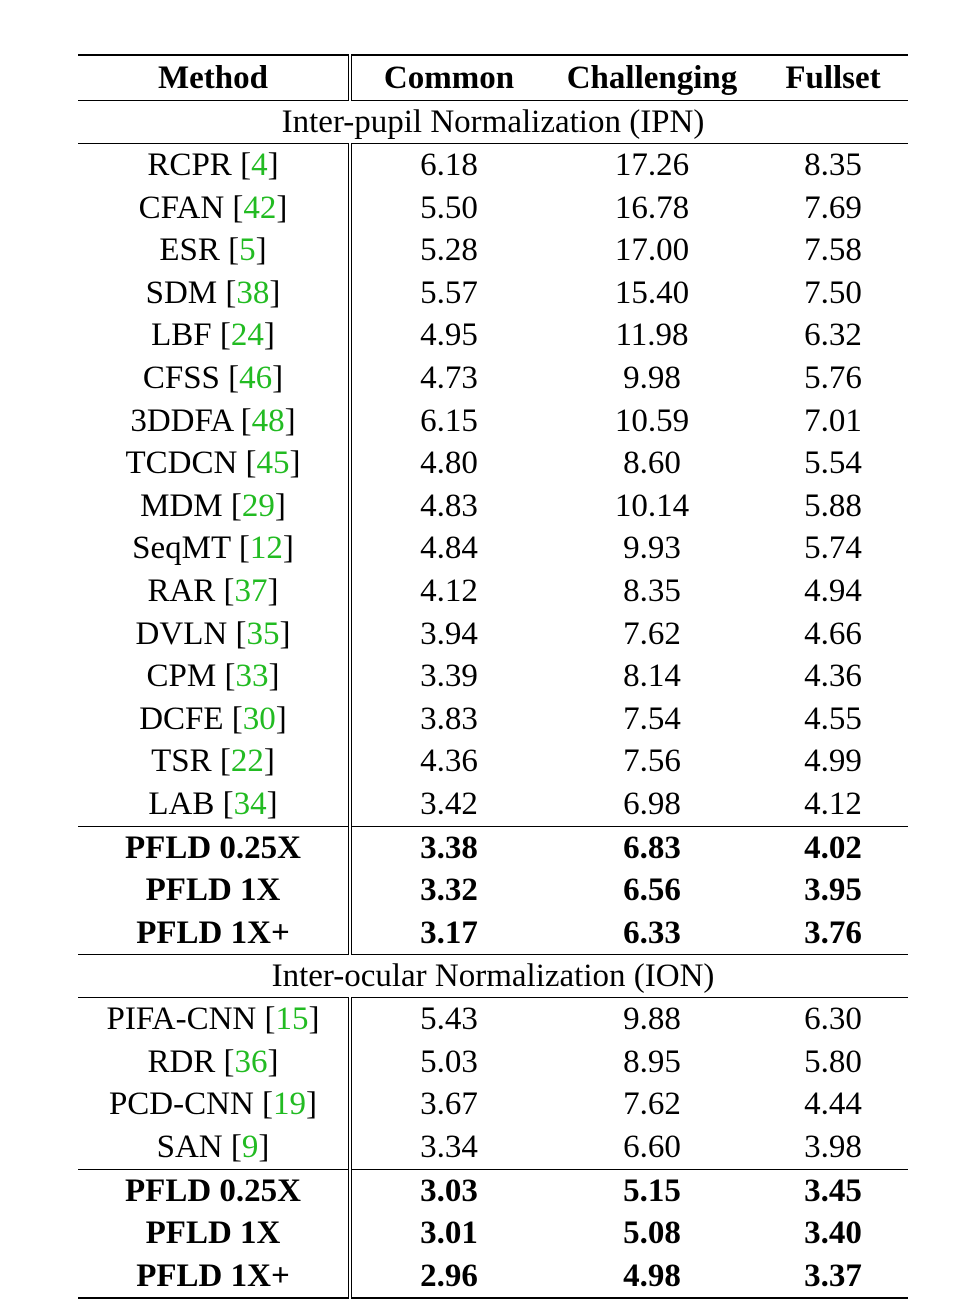 This screenshot has height=1308, width=954. I want to click on common-value: 4.80, so click(449, 463).